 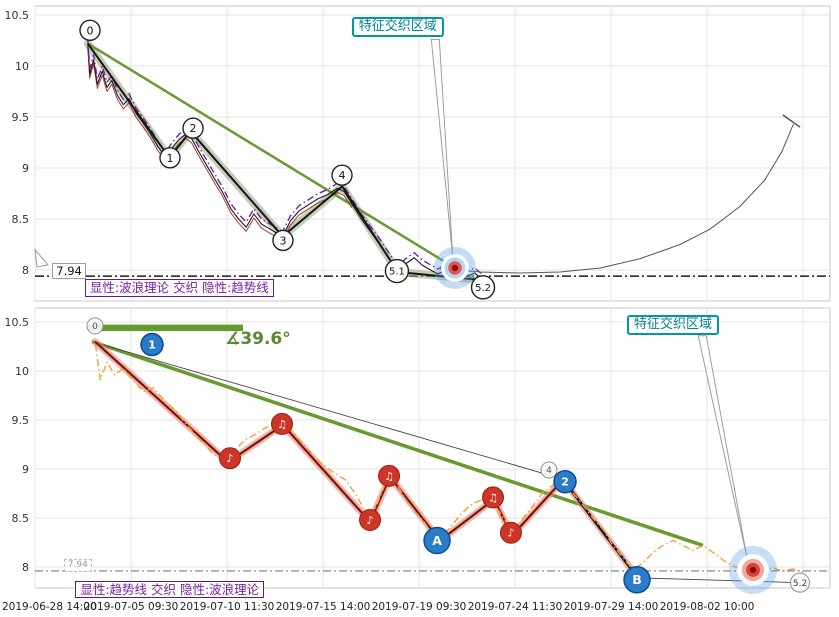 I want to click on x-axis-label: 2019-07-15 14:00, so click(x=323, y=607).